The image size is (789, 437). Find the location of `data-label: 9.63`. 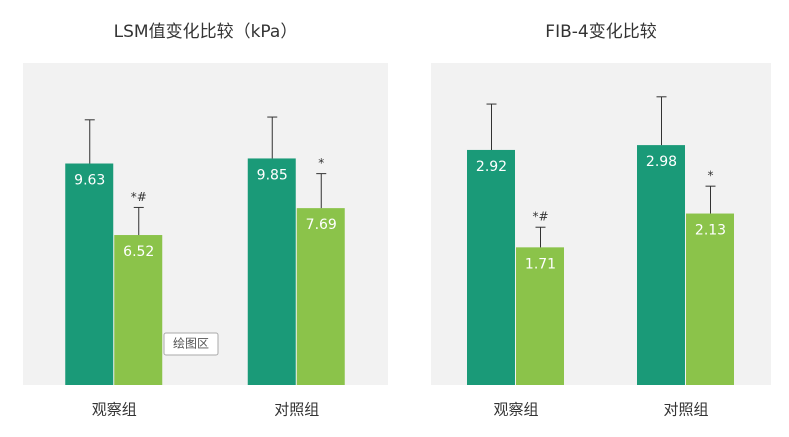

data-label: 9.63 is located at coordinates (89, 181).